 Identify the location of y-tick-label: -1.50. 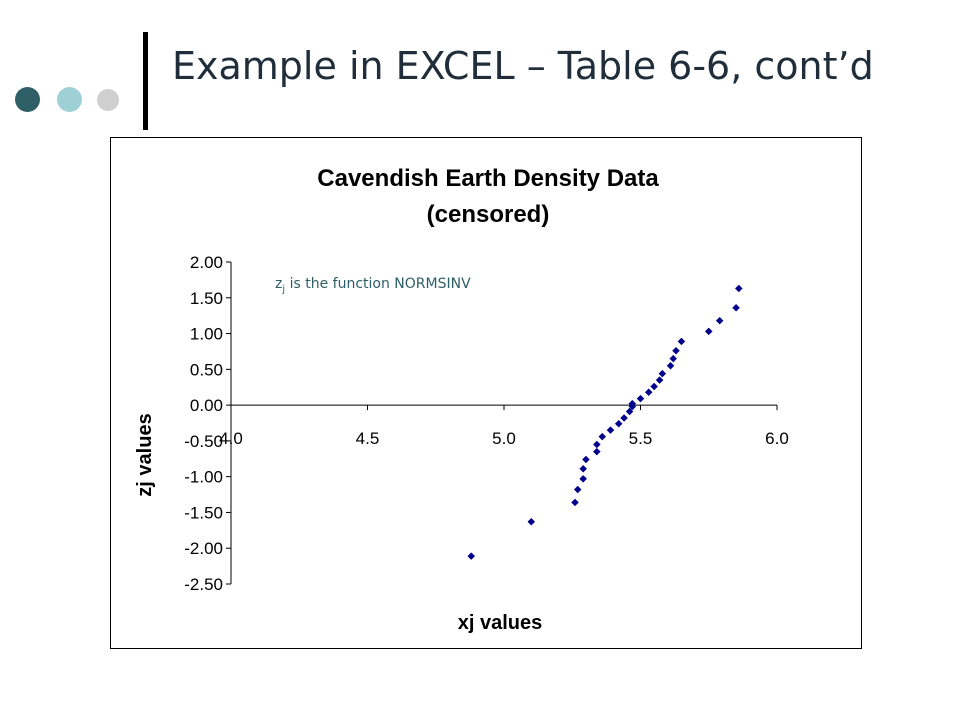
(203, 512).